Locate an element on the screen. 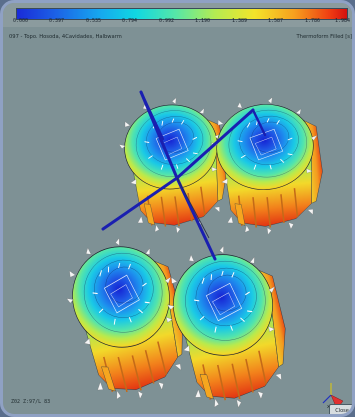 This screenshot has height=417, width=355. tick-4: 0.992 is located at coordinates (167, 21).